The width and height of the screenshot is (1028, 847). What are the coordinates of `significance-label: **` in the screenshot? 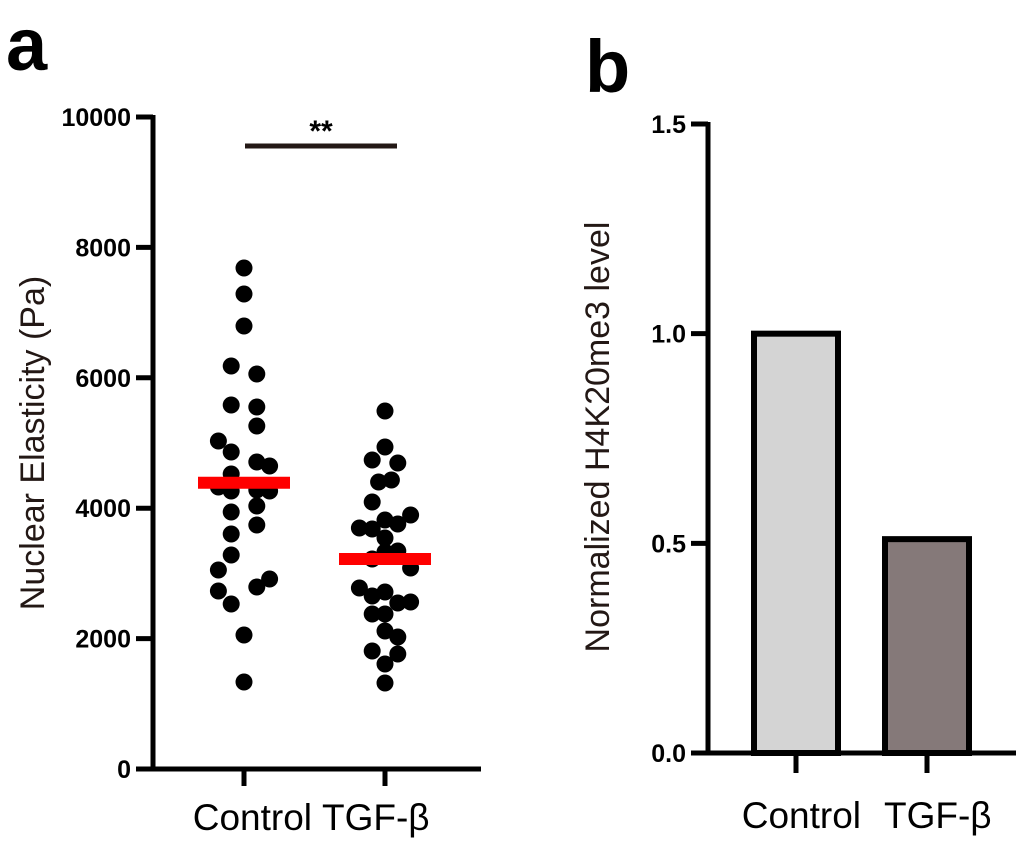 It's located at (321, 131).